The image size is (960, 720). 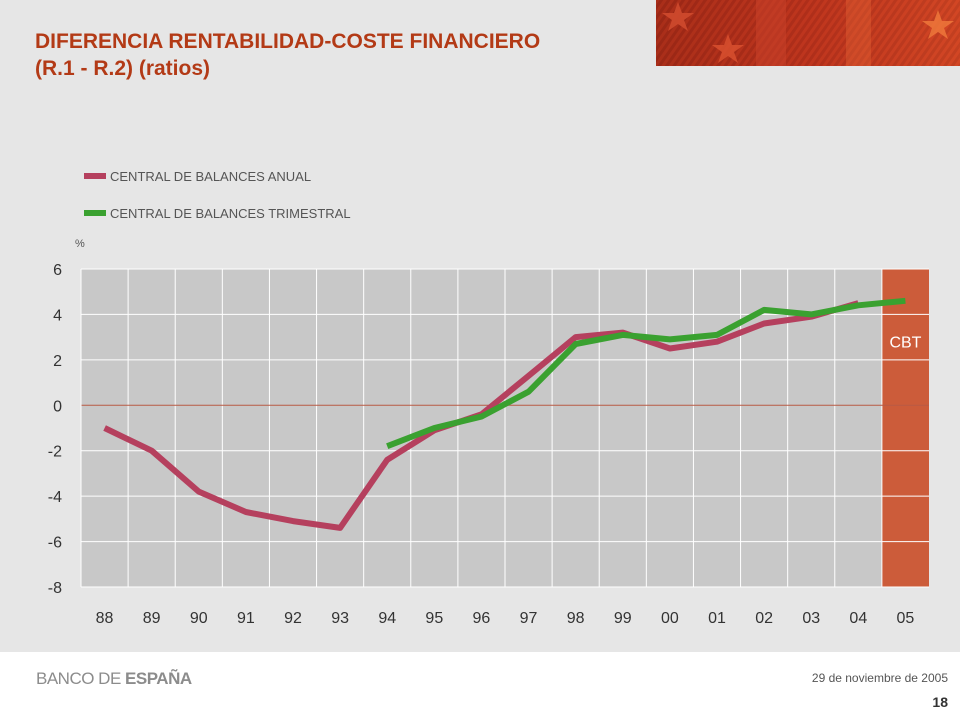 What do you see at coordinates (288, 41) in the screenshot?
I see `title-line-1: DIFERENCIA RENTABILIDAD-COSTE FINANCIERO` at bounding box center [288, 41].